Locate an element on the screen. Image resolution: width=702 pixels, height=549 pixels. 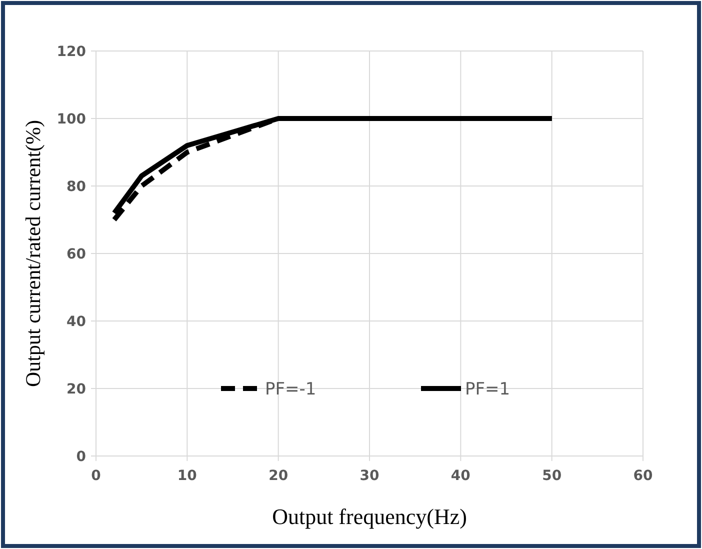
x-tick-label: 0 is located at coordinates (96, 476).